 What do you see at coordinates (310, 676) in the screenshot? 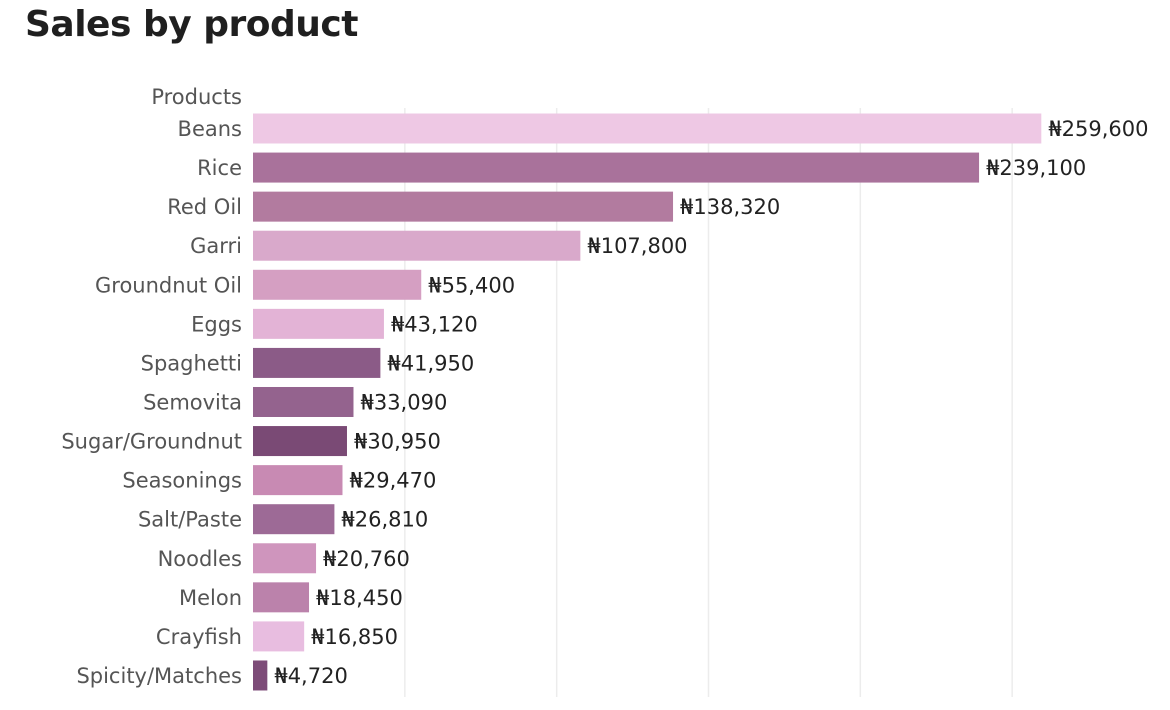
I see `value-label: ₦4,720` at bounding box center [310, 676].